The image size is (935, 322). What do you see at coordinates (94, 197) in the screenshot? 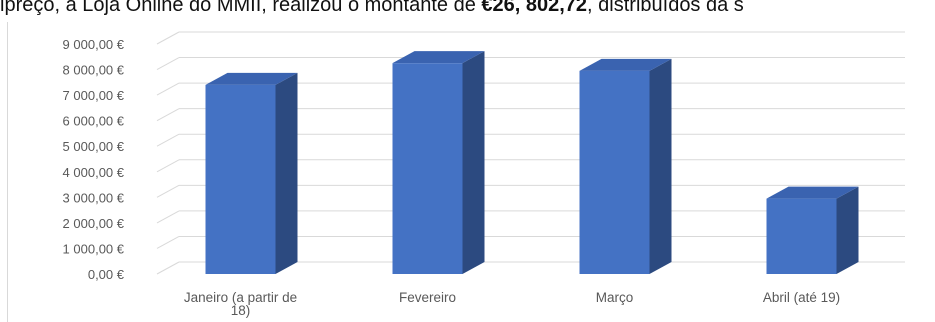
I see `y-tick-label: 3 000,00 €` at bounding box center [94, 197].